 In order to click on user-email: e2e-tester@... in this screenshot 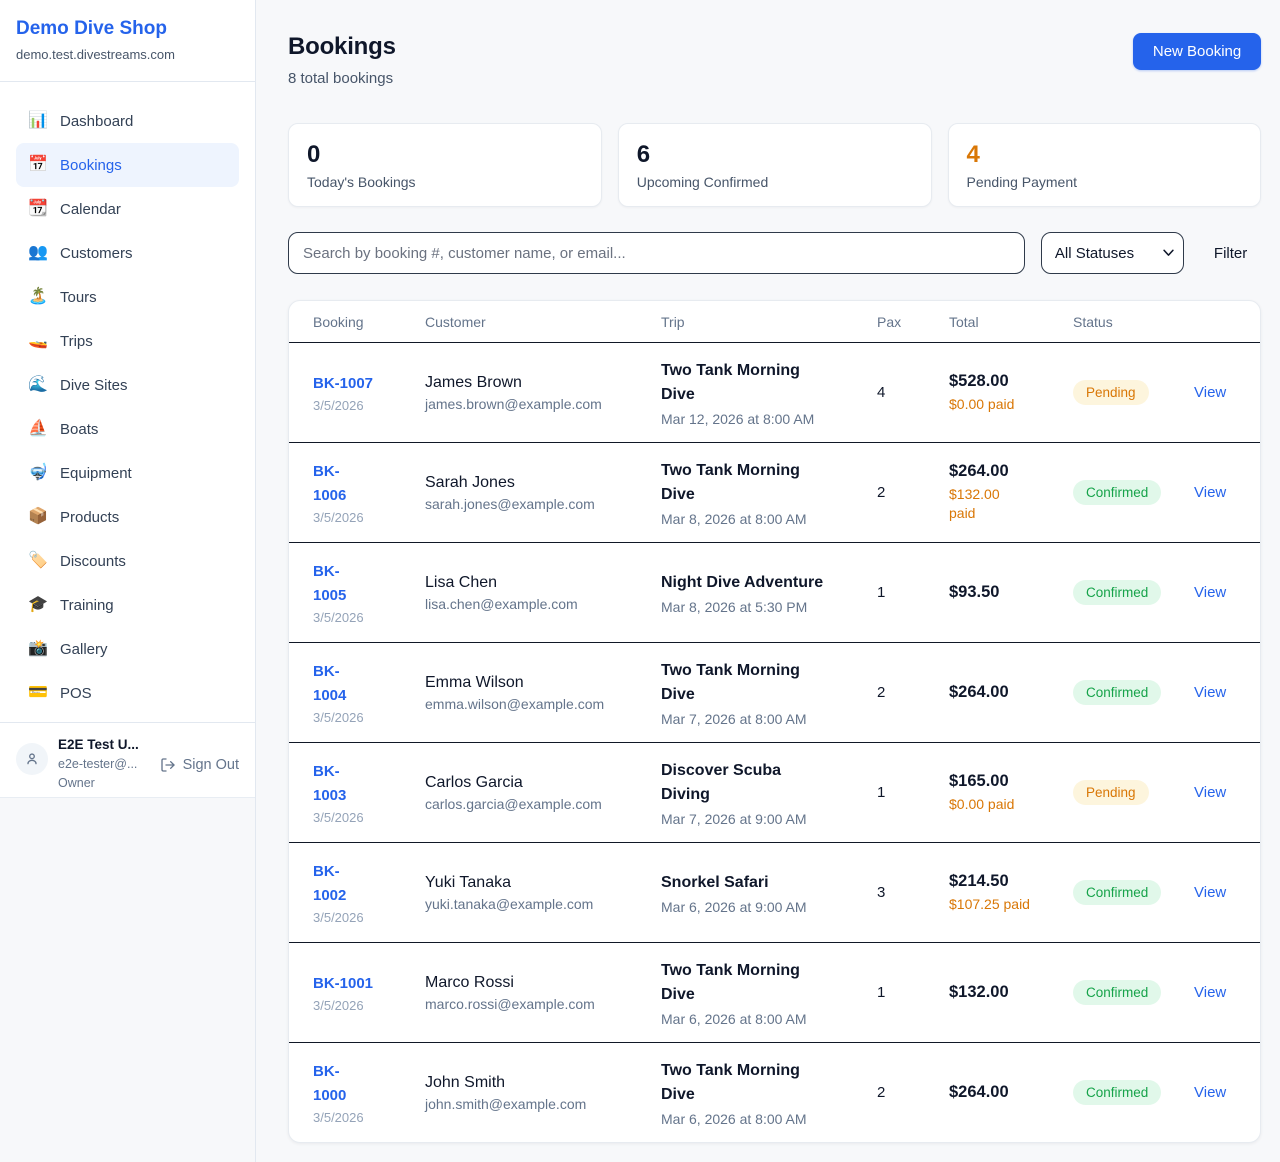, I will do `click(98, 763)`.